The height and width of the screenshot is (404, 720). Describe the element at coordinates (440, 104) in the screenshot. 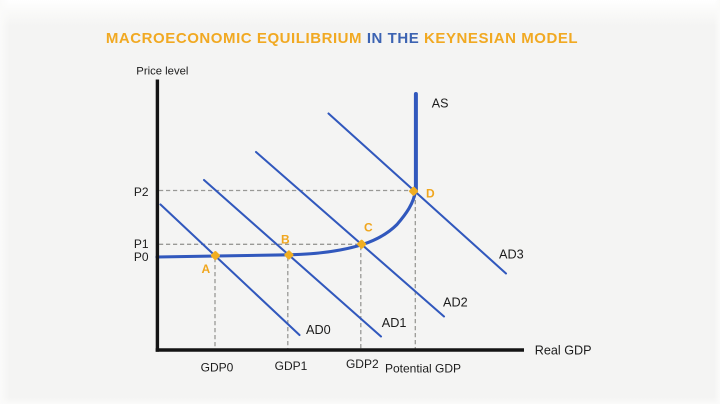

I see `svg-text: AS` at that location.